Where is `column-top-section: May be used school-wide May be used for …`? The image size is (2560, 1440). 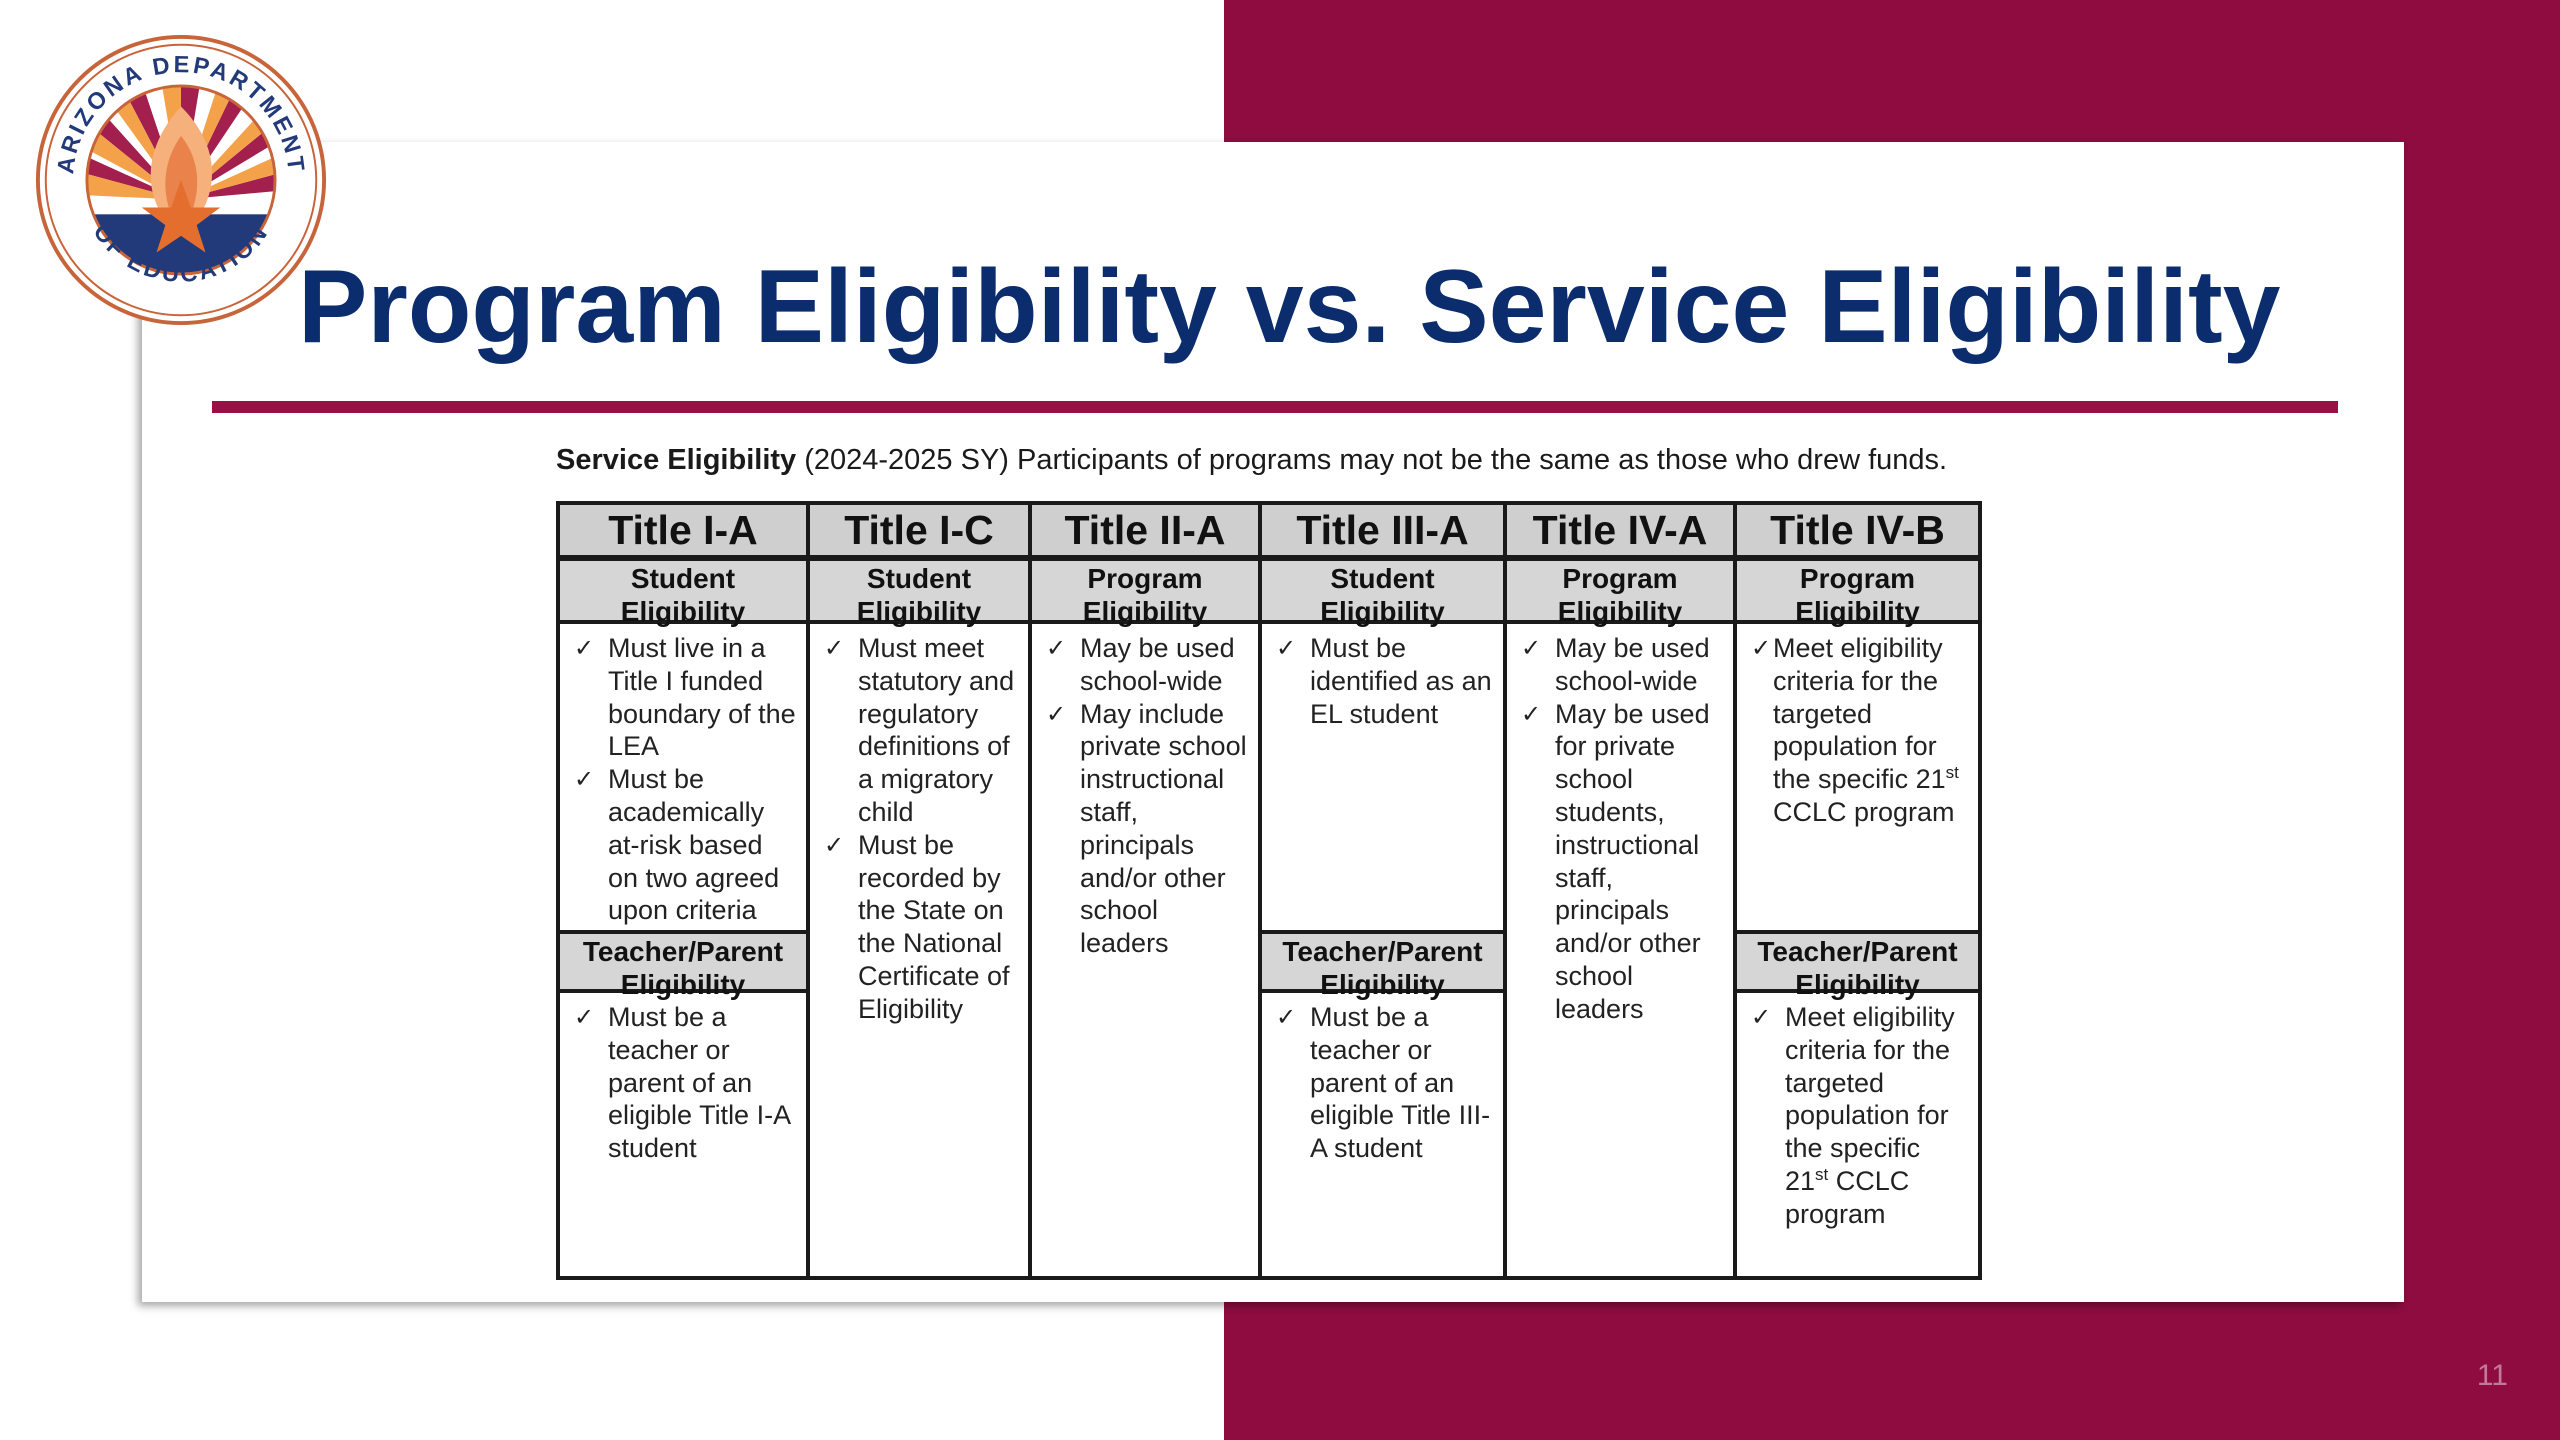
column-top-section: May be used school-wide May be used for … is located at coordinates (1620, 949).